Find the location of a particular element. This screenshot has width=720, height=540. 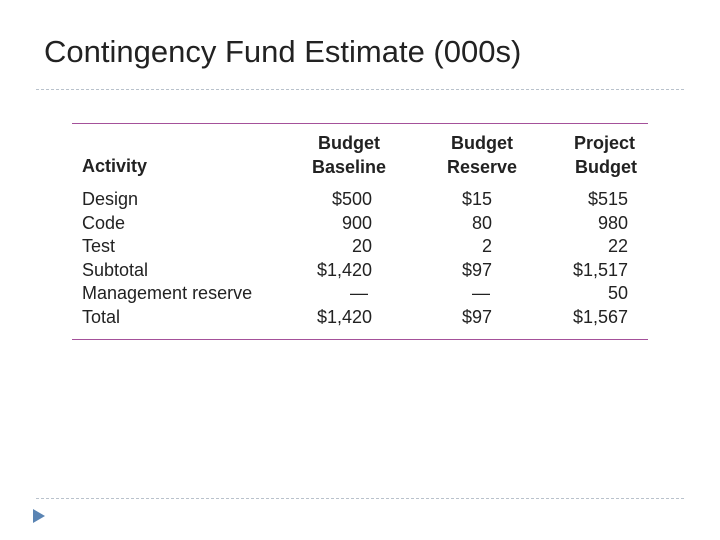

row-design-activity: Design is located at coordinates (110, 199).